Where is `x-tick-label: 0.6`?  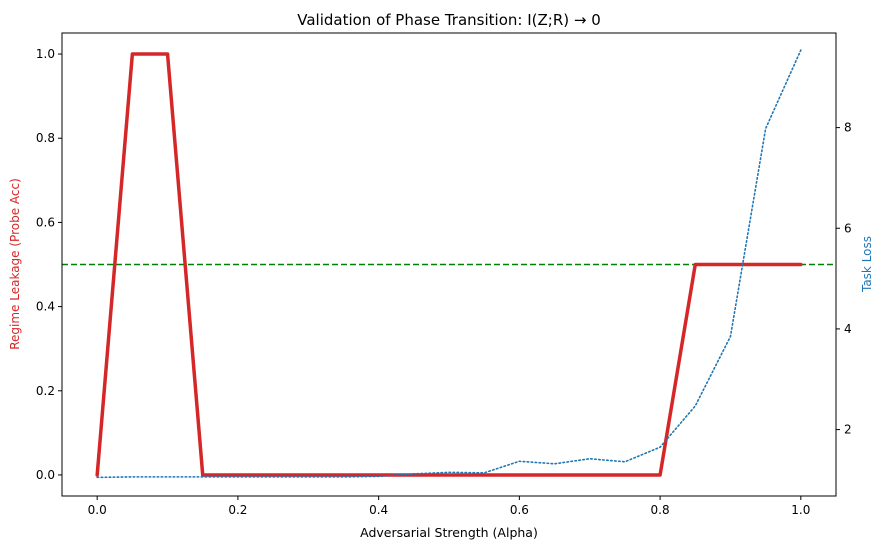 x-tick-label: 0.6 is located at coordinates (519, 510).